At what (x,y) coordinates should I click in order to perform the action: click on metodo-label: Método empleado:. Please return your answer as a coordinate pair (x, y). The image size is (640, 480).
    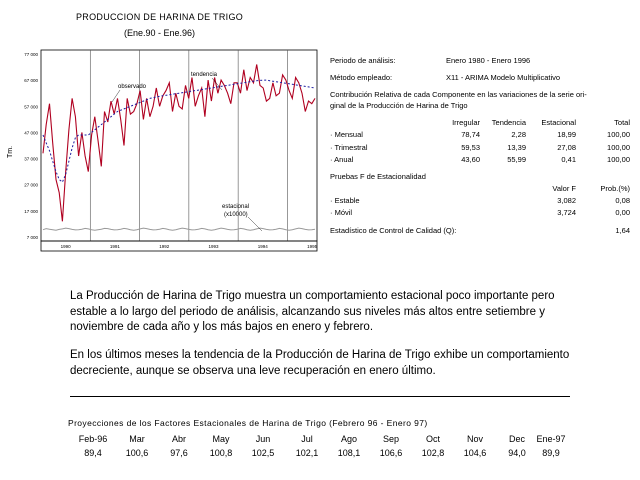
    Looking at the image, I should click on (361, 77).